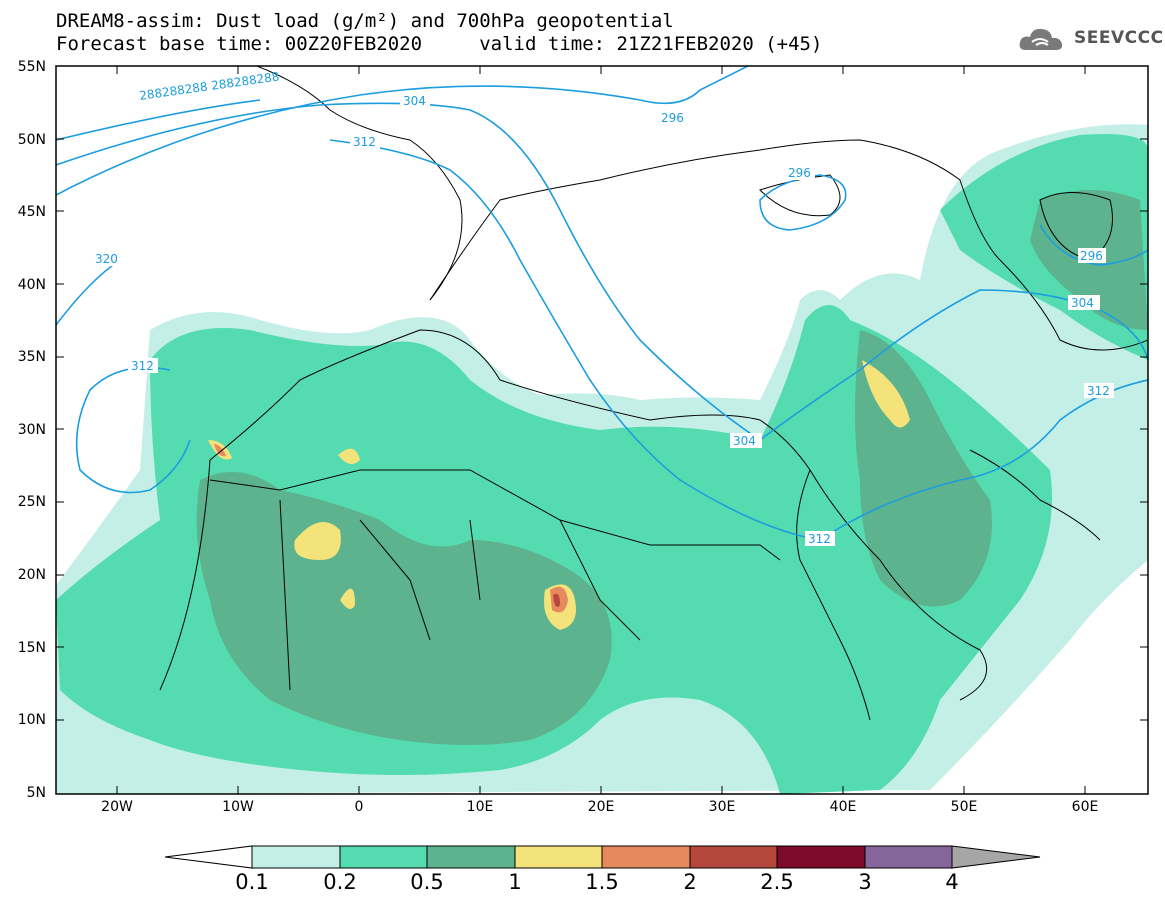 The width and height of the screenshot is (1165, 907). I want to click on contour-label-296-c: 296, so click(1091, 256).